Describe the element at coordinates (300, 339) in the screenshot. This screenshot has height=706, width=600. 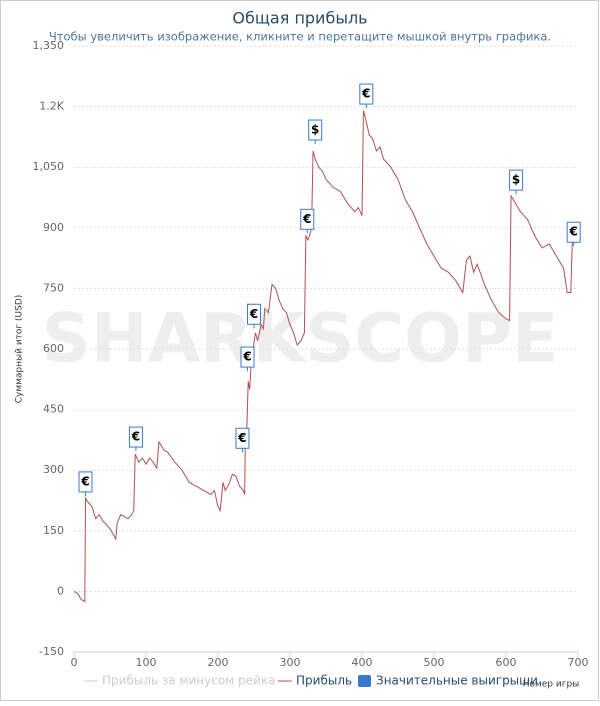
I see `watermark: SHARKSCOPE` at that location.